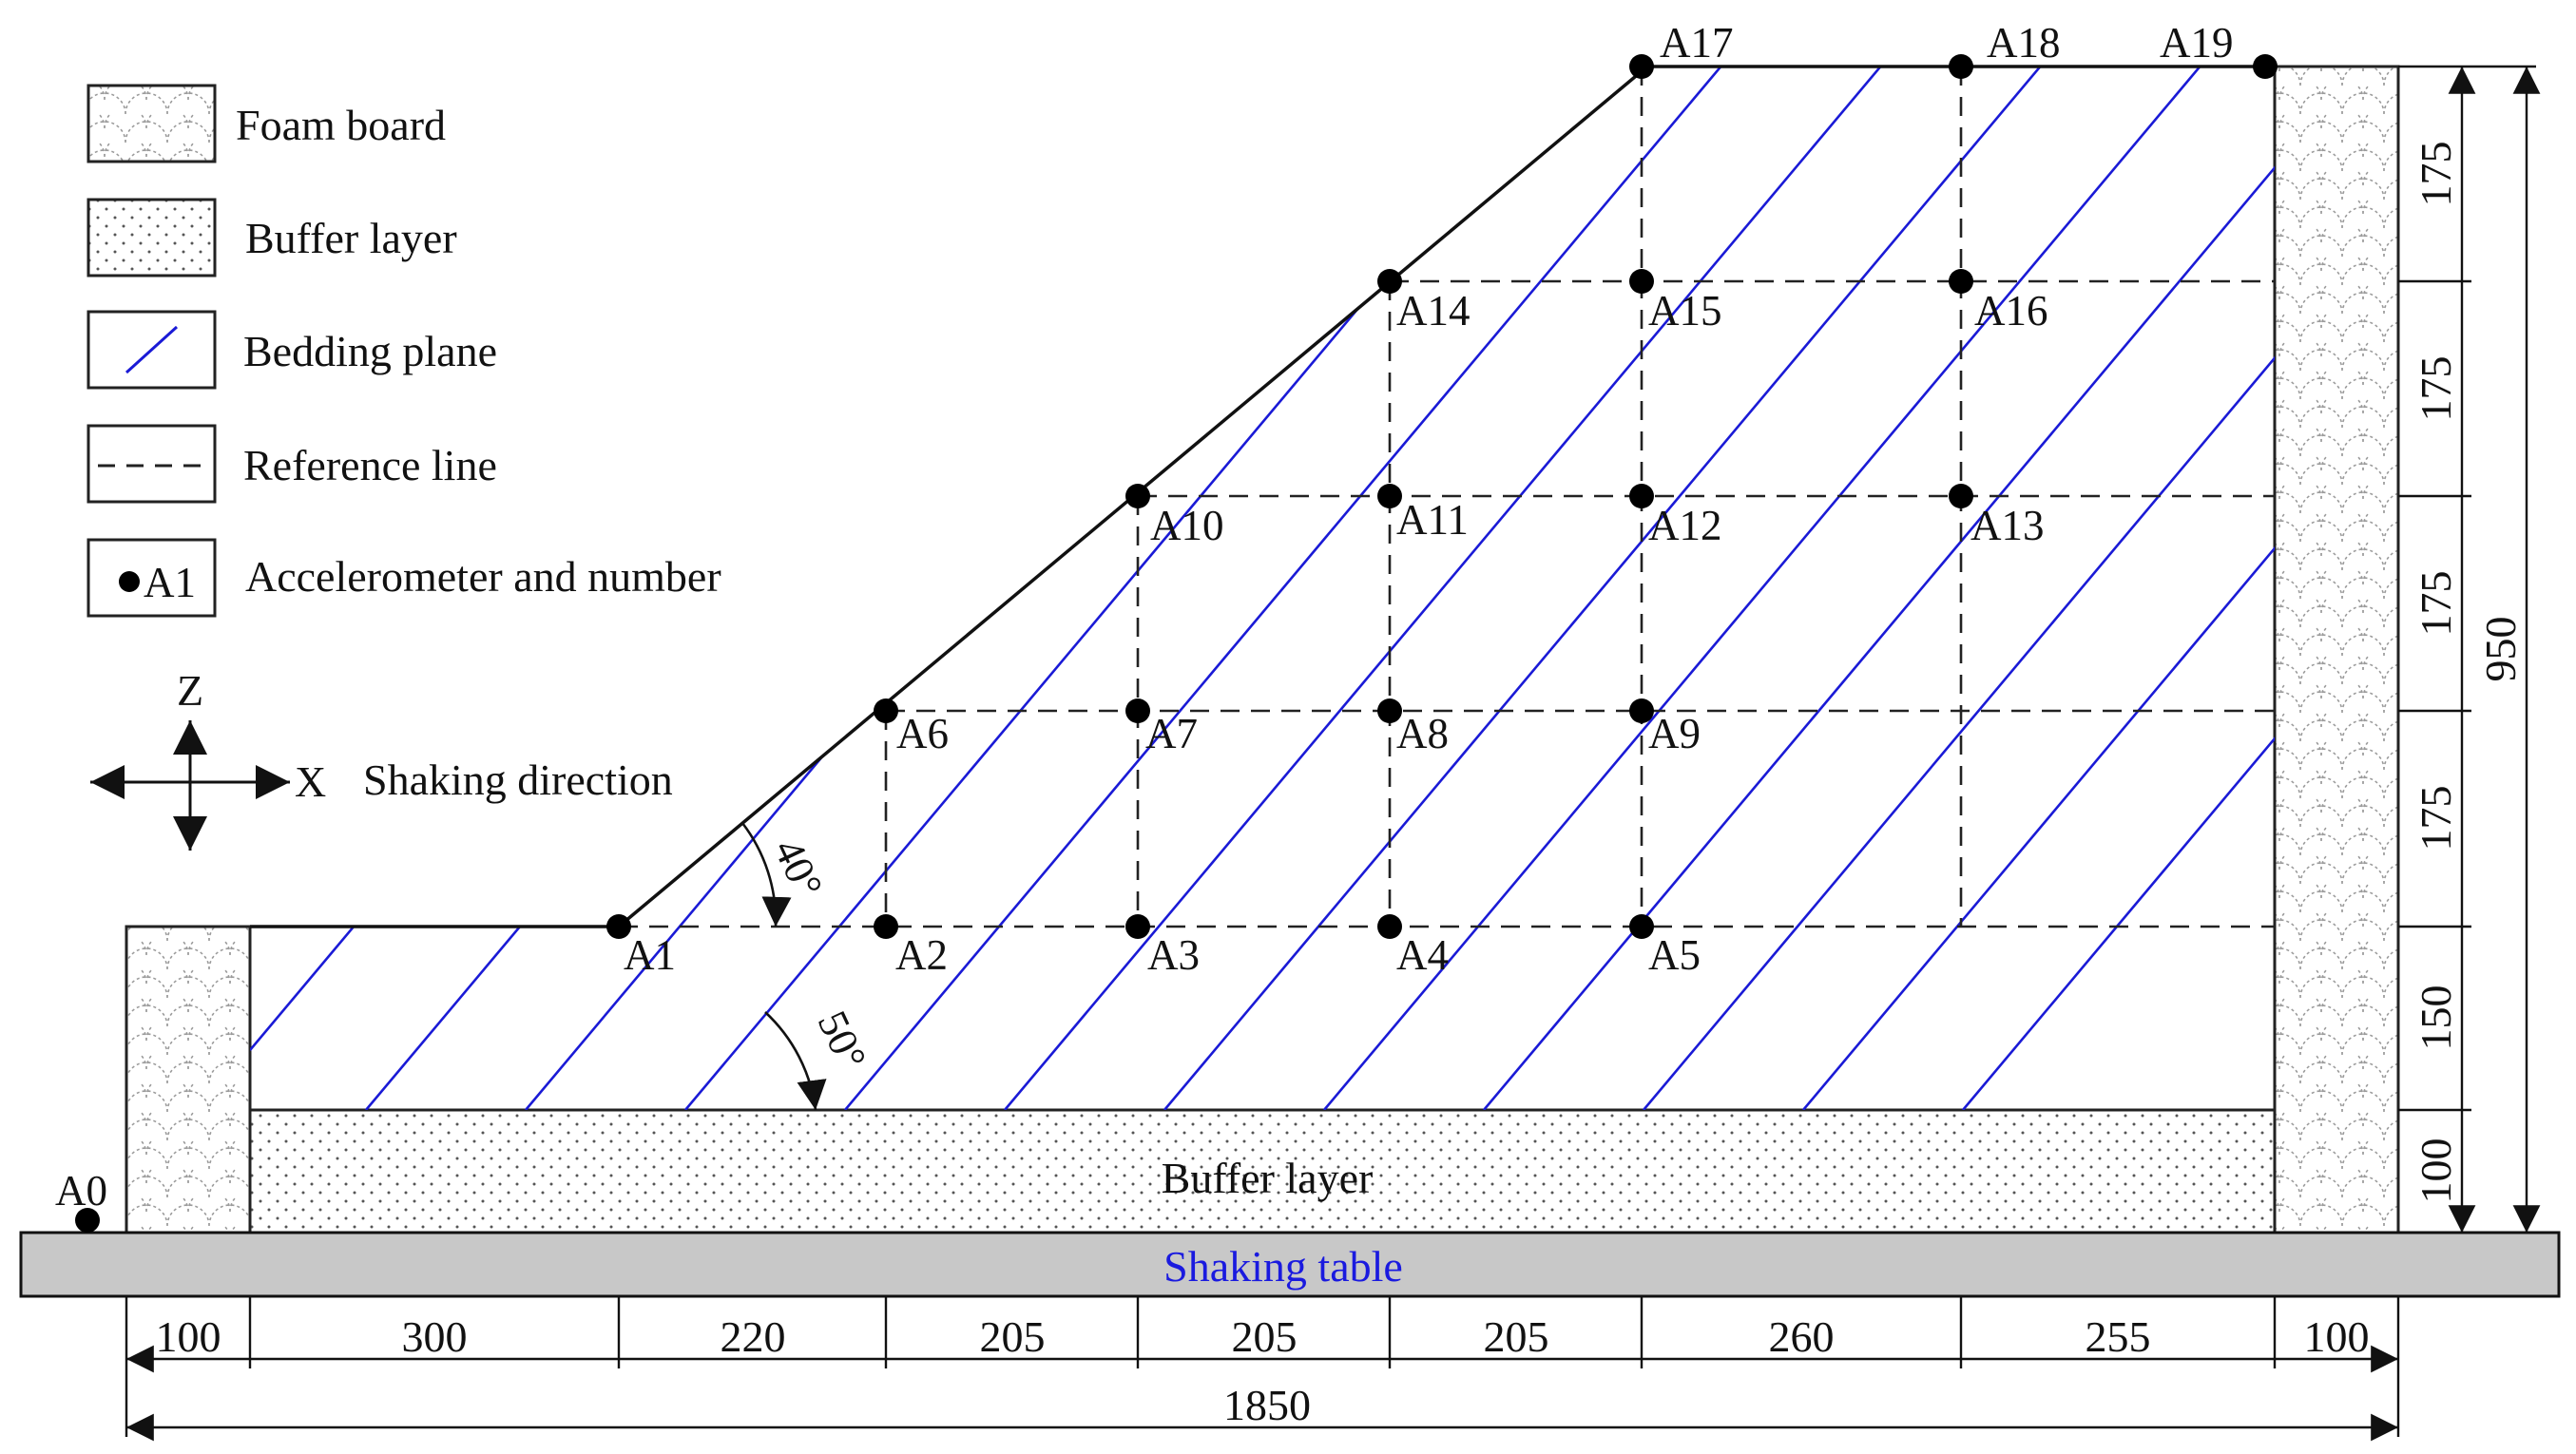 The width and height of the screenshot is (2576, 1454). I want to click on accelerometer-point-a4, so click(1390, 926).